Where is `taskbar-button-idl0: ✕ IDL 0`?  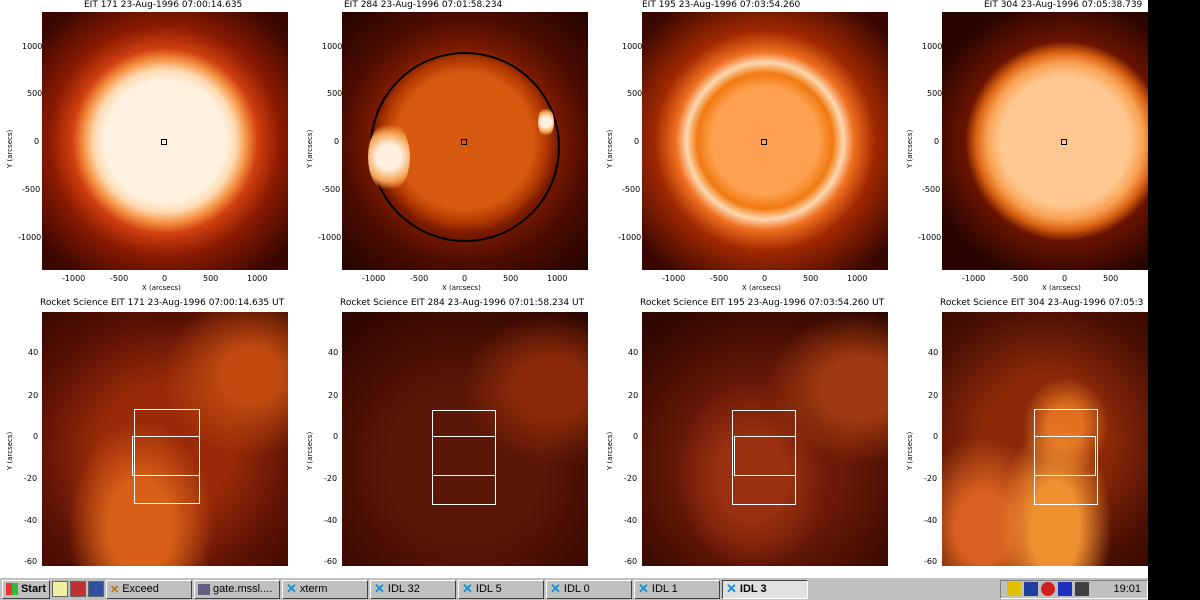 taskbar-button-idl0: ✕ IDL 0 is located at coordinates (589, 589).